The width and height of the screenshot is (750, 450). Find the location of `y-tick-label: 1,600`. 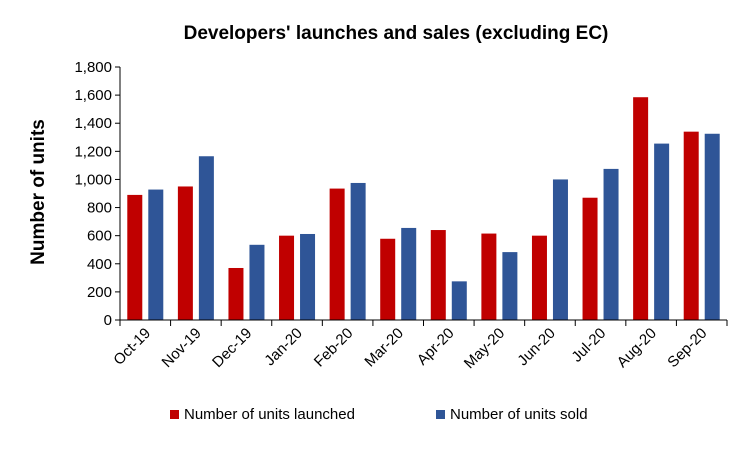

y-tick-label: 1,600 is located at coordinates (93, 95).